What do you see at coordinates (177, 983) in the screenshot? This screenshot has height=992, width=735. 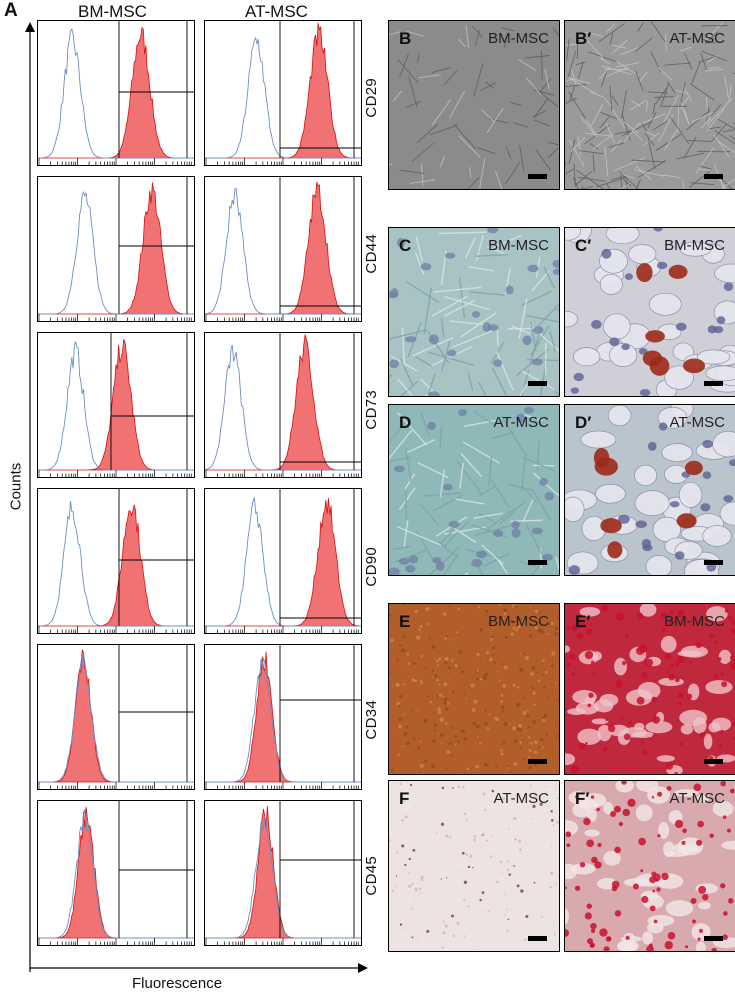 I see `x-axis-label-fluorescence: Fluorescence` at bounding box center [177, 983].